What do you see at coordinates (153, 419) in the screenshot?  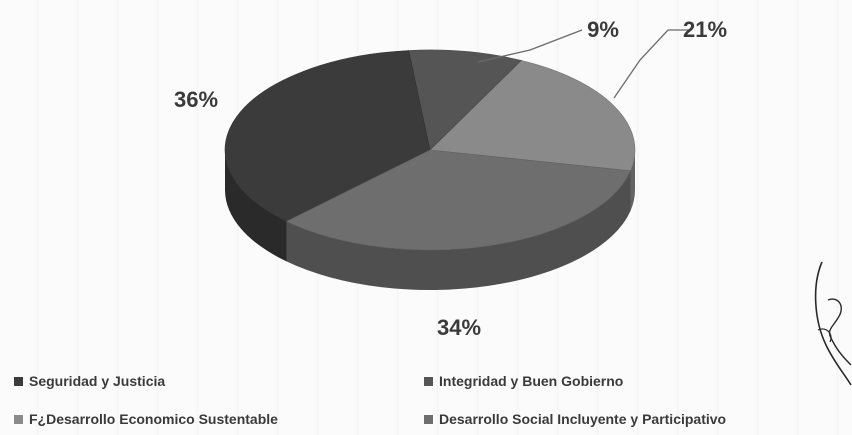 I see `legend-label: F¿Desarrollo Economico Sustentable` at bounding box center [153, 419].